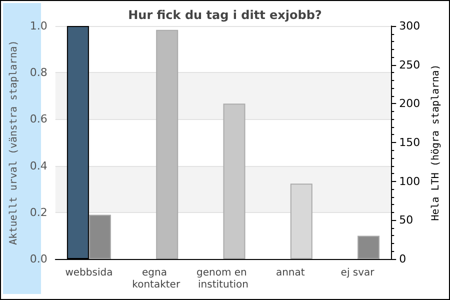 This screenshot has height=300, width=450. What do you see at coordinates (358, 273) in the screenshot?
I see `x-tick-label: ej svar` at bounding box center [358, 273].